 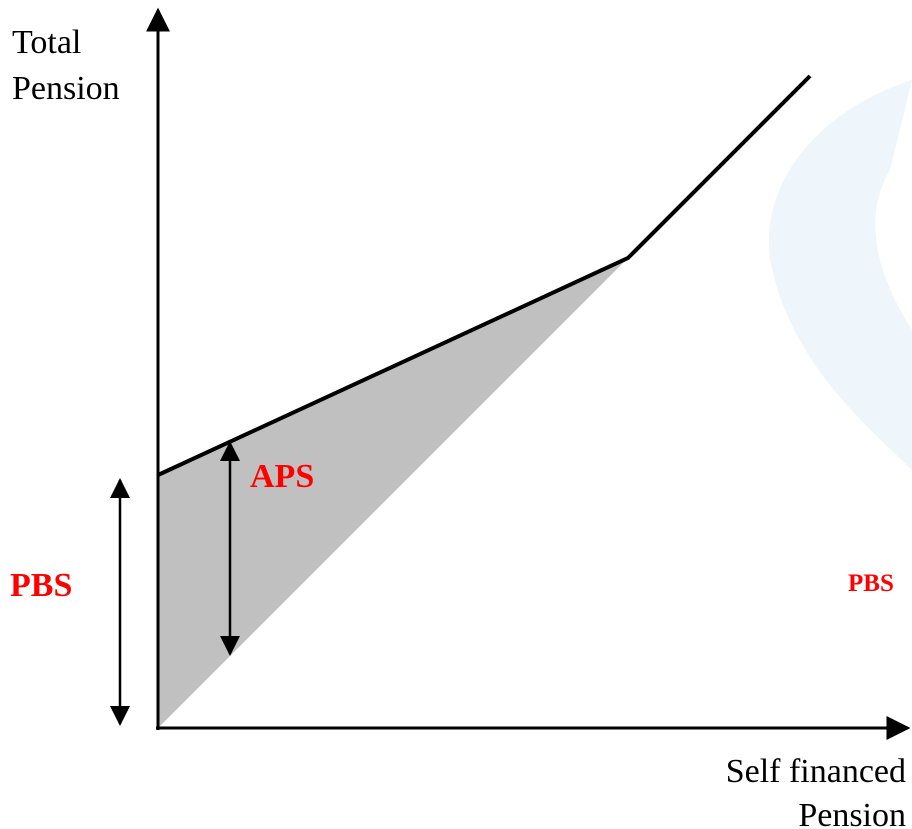 I want to click on y-axis-label: Total, so click(x=46, y=42).